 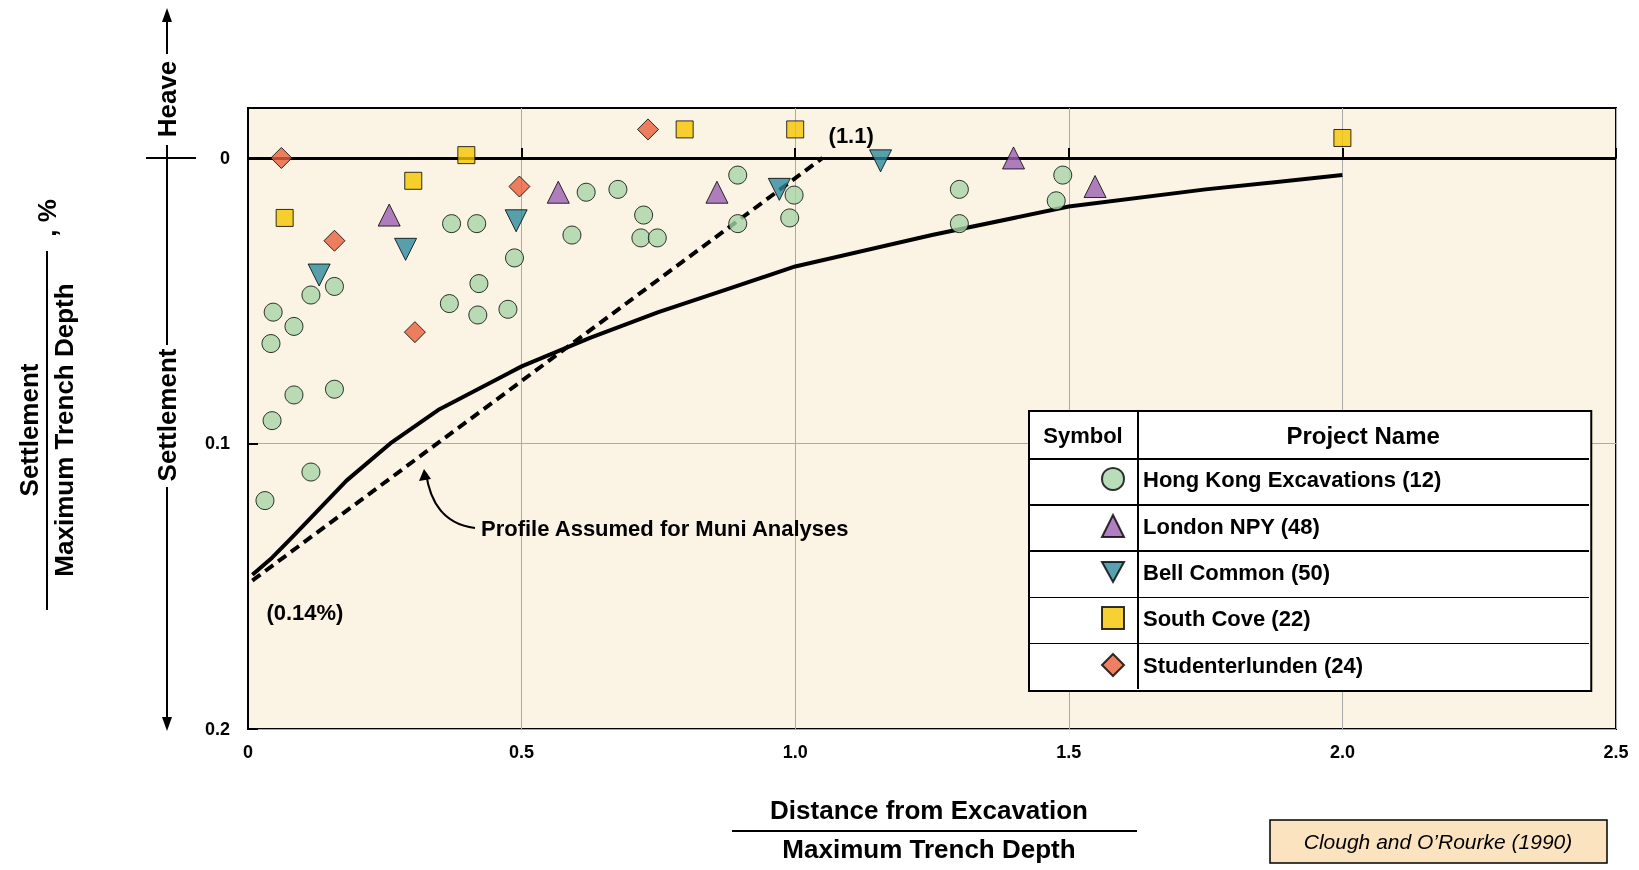 I want to click on legend-title: Project Name, so click(x=1363, y=435).